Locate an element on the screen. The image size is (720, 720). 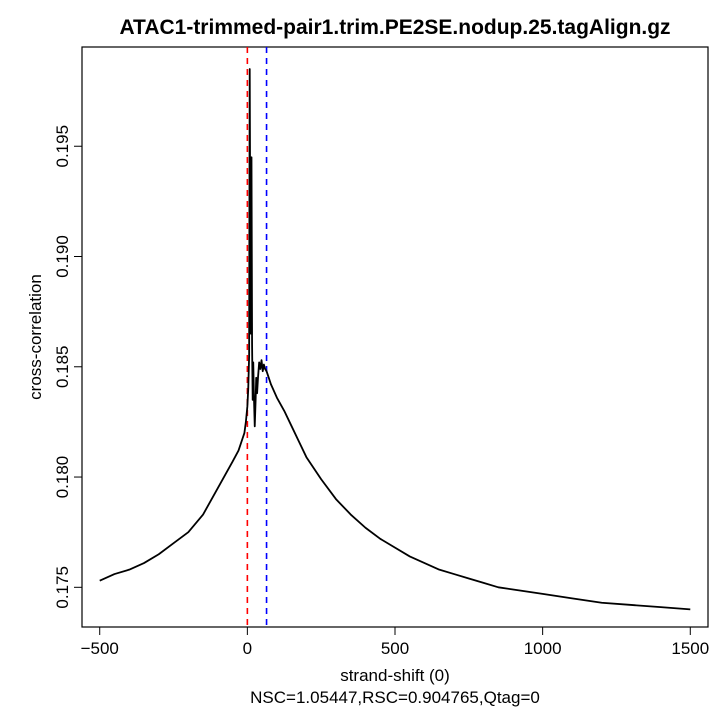
y-tick-label: 0.195 is located at coordinates (62, 146).